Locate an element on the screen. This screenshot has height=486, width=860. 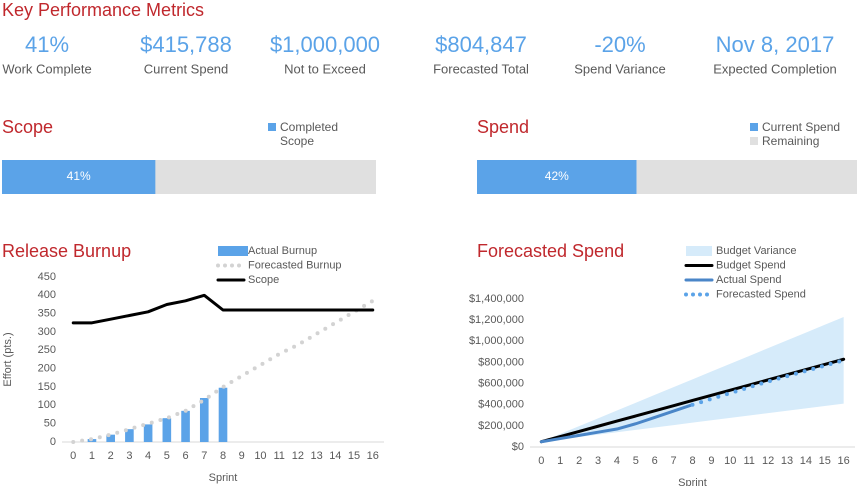
y-tick-label: 100 is located at coordinates (47, 405).